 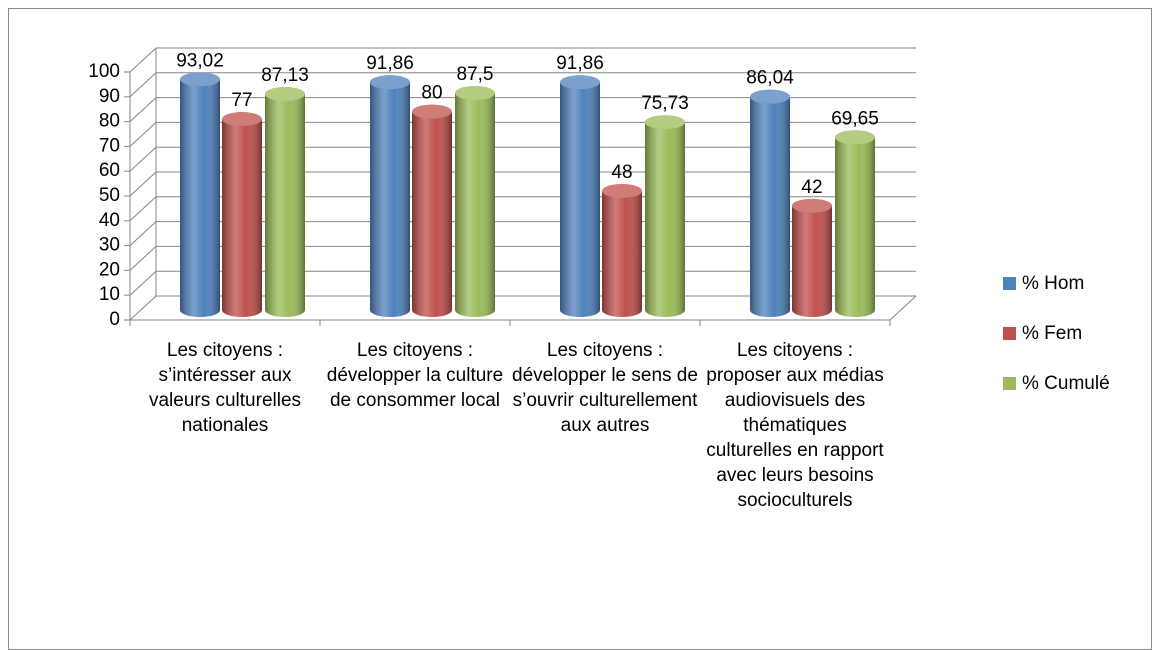 What do you see at coordinates (665, 103) in the screenshot?
I see `value-label: 75,73` at bounding box center [665, 103].